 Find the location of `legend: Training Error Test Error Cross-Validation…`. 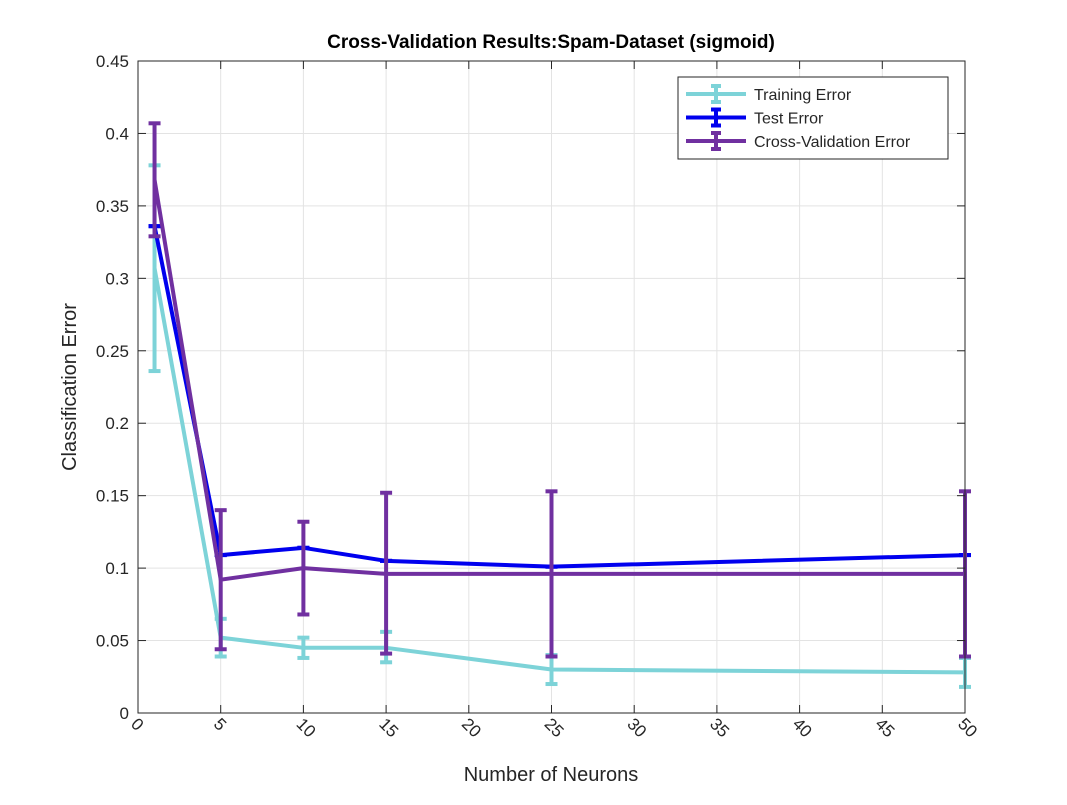

legend: Training Error Test Error Cross-Validation… is located at coordinates (813, 118).